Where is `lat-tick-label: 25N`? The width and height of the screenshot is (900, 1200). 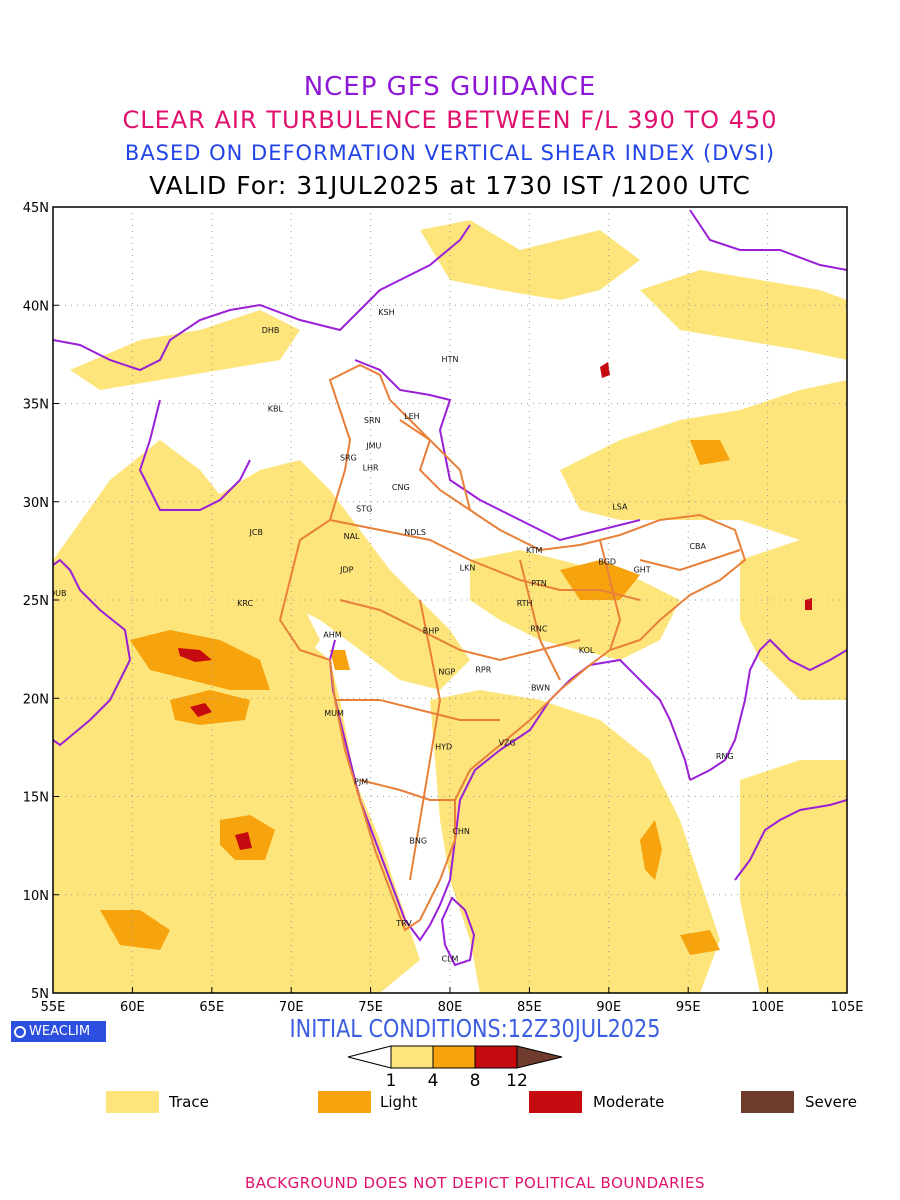
lat-tick-label: 25N is located at coordinates (36, 601).